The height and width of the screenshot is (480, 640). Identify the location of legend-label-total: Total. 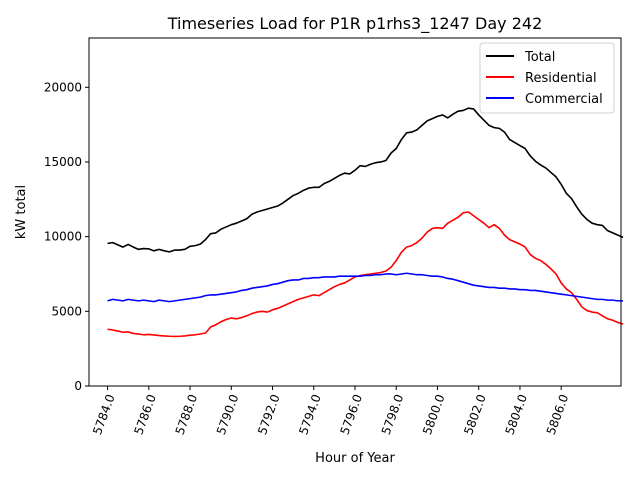
(539, 57).